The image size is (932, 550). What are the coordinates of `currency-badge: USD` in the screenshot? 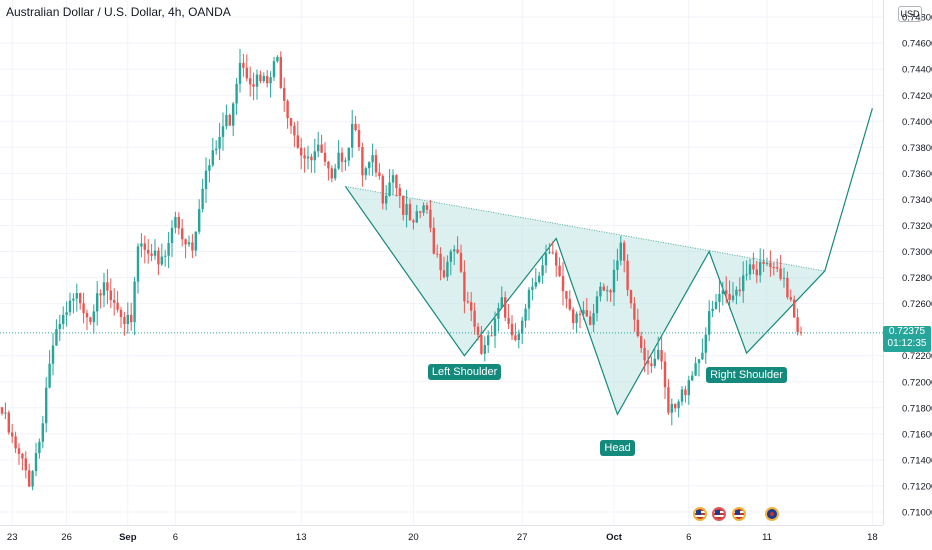 It's located at (910, 14).